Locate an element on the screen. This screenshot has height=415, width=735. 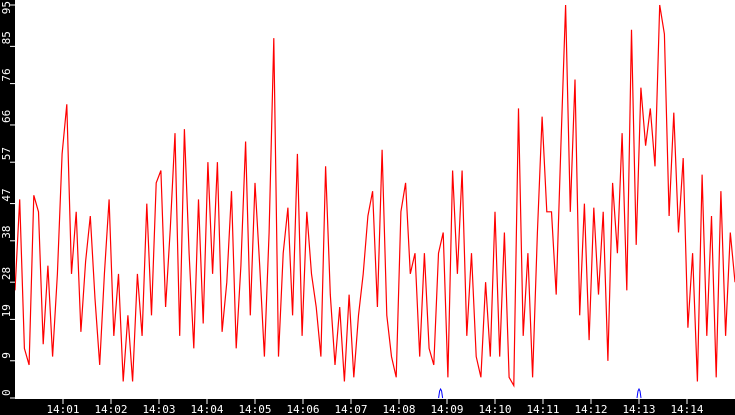
x-tick-label: 14:12 is located at coordinates (590, 409).